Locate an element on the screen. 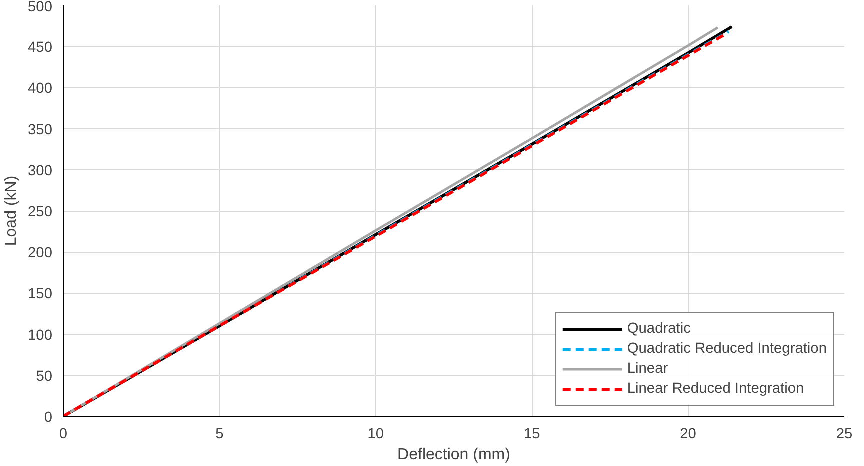  y-tick-label: 300 is located at coordinates (40, 171).